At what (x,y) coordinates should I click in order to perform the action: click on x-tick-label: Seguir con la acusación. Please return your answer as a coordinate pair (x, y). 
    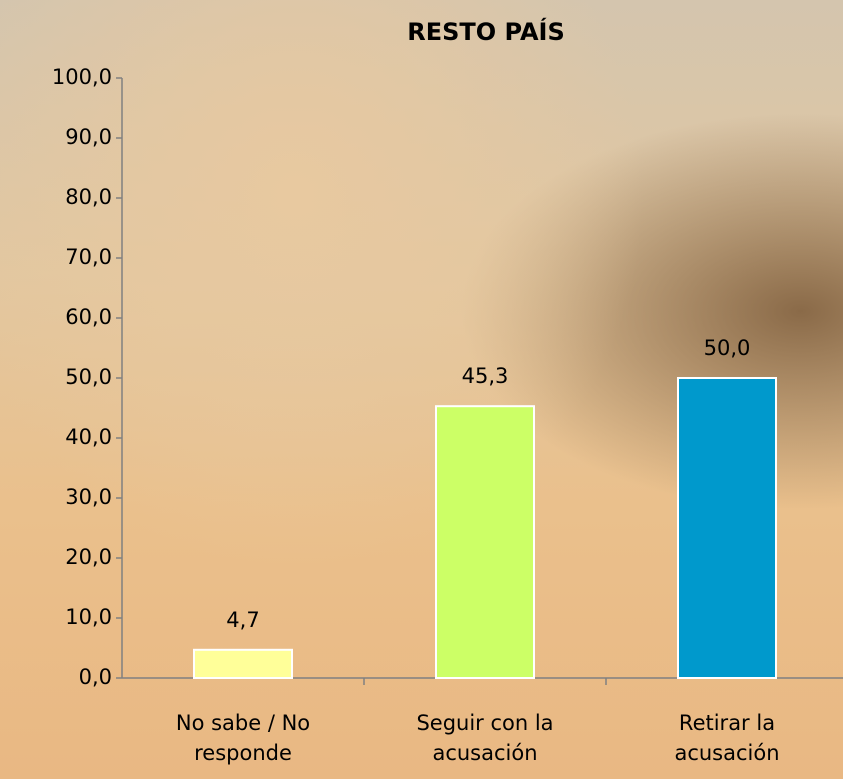
    Looking at the image, I should click on (485, 738).